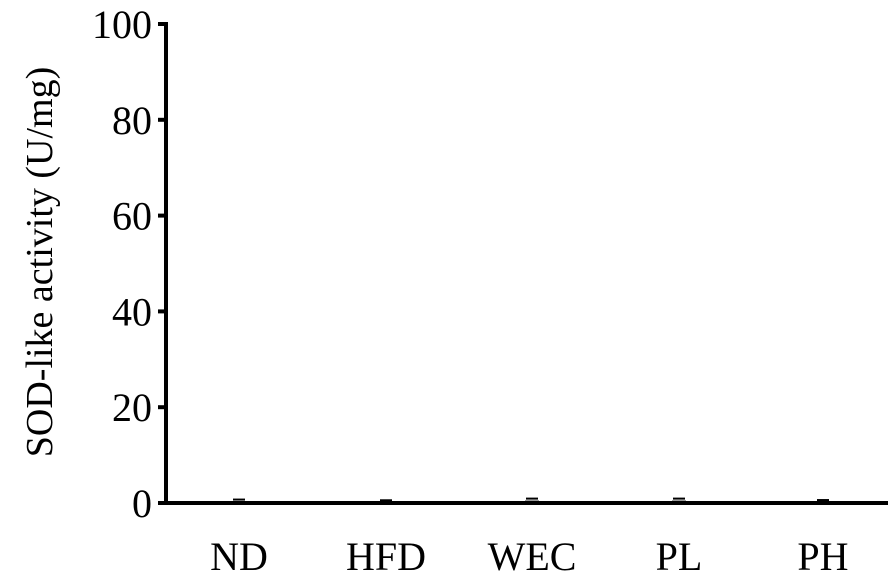  Describe the element at coordinates (132, 216) in the screenshot. I see `y-tick-label: 60` at that location.